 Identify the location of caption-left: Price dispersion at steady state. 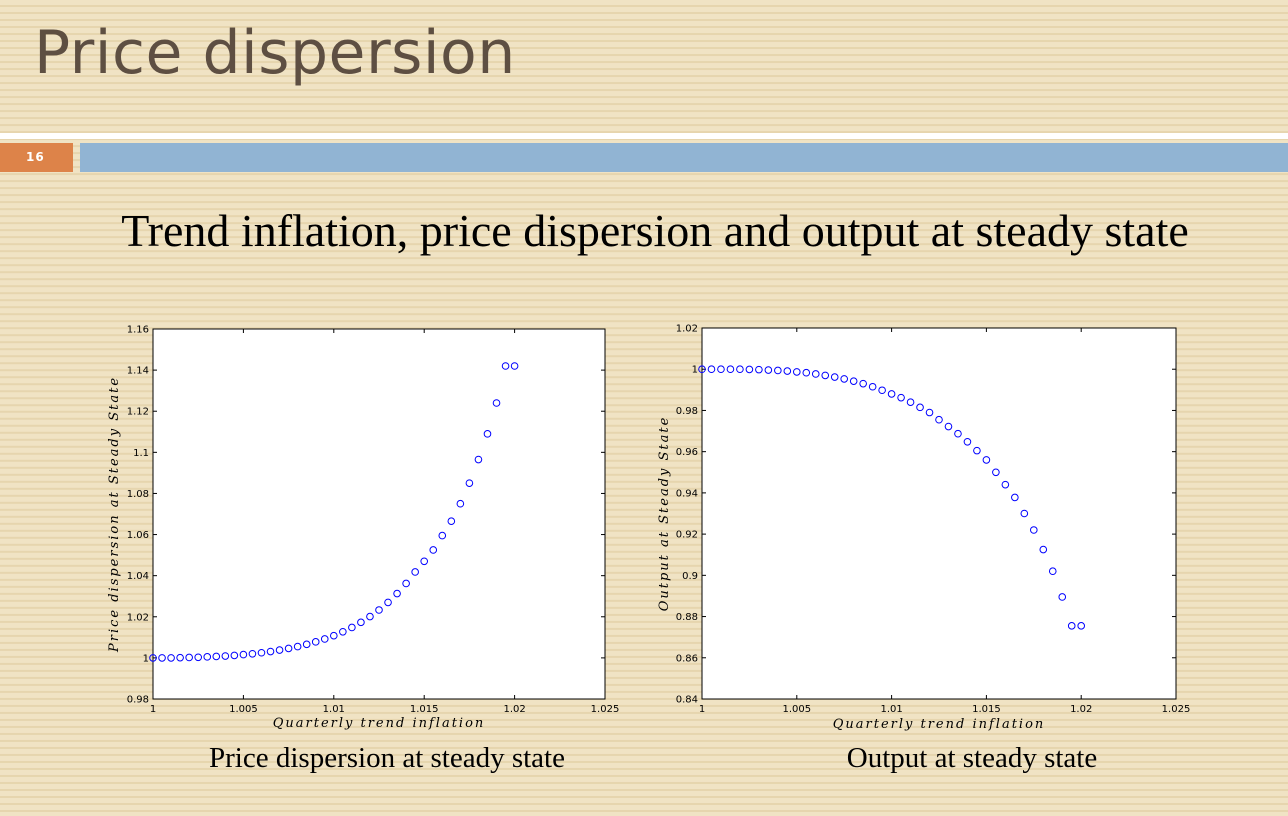
(387, 758).